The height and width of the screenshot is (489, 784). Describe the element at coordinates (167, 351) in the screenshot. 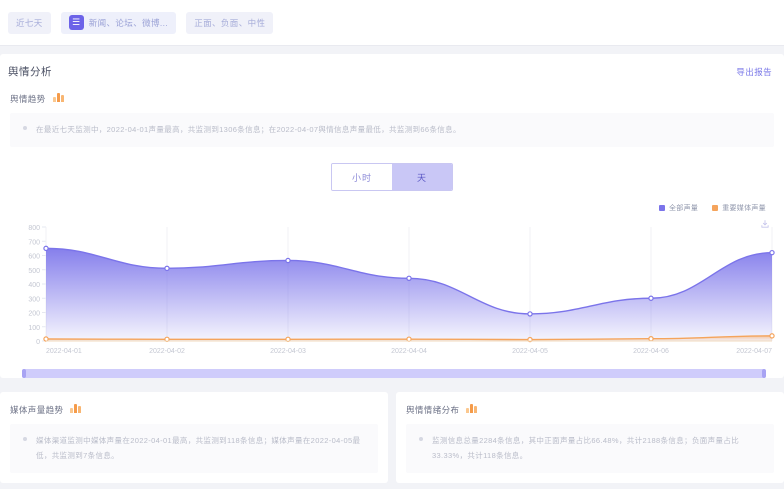

I see `svg-text: 2022-04-02` at that location.